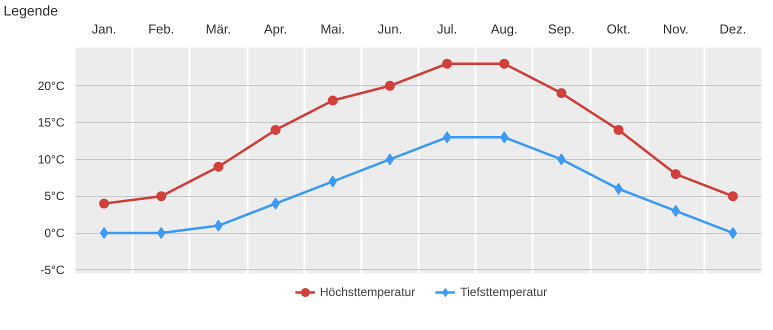 Image resolution: width=773 pixels, height=330 pixels. I want to click on x-tick-label: Jun., so click(390, 29).